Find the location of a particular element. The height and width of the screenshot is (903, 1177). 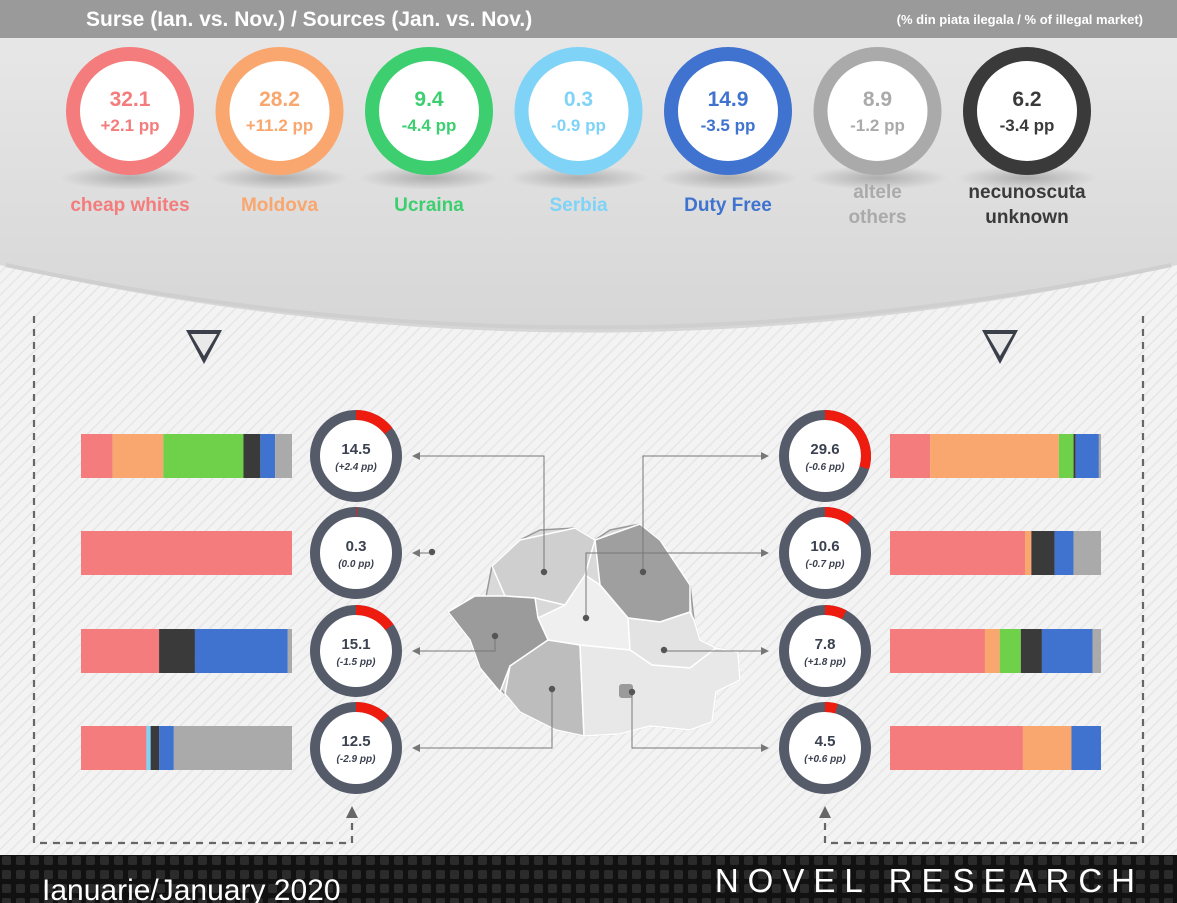

region-delta: (-0.7 pp) is located at coordinates (826, 564).